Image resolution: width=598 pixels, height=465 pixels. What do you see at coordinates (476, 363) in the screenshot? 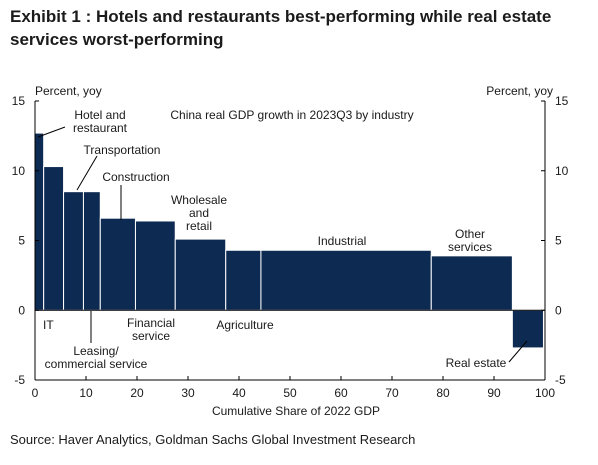
I see `annotation-real-estate: Real estate` at bounding box center [476, 363].